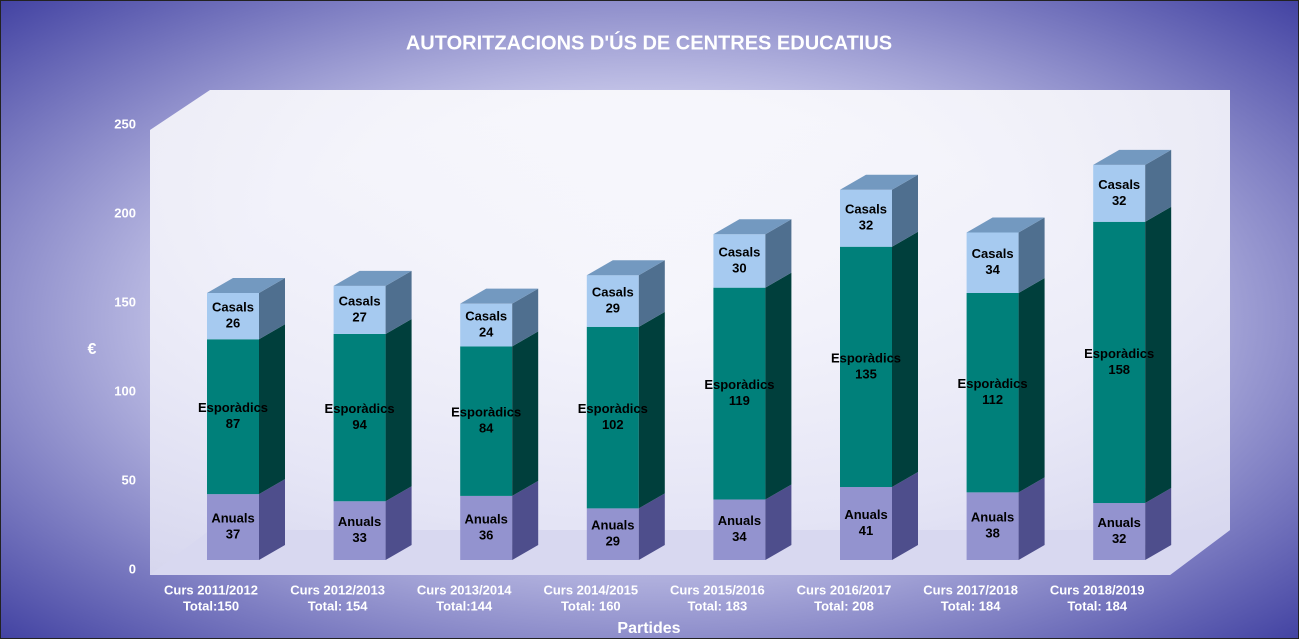  Describe the element at coordinates (1097, 589) in the screenshot. I see `x-tick-label: Curs 2018/2019` at that location.